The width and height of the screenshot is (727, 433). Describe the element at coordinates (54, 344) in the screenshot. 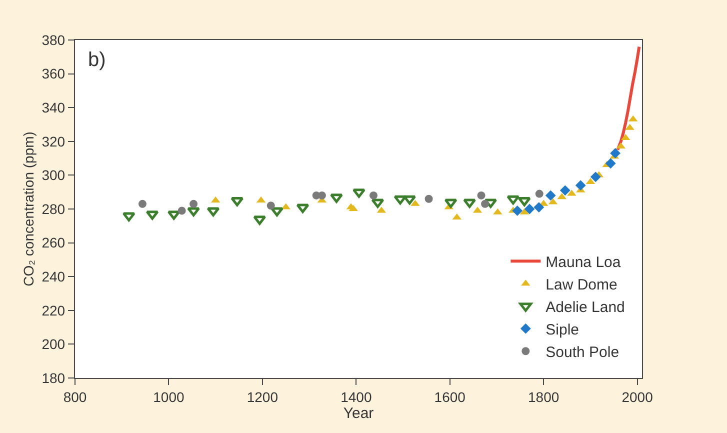

I see `y-tick-label: 200` at that location.